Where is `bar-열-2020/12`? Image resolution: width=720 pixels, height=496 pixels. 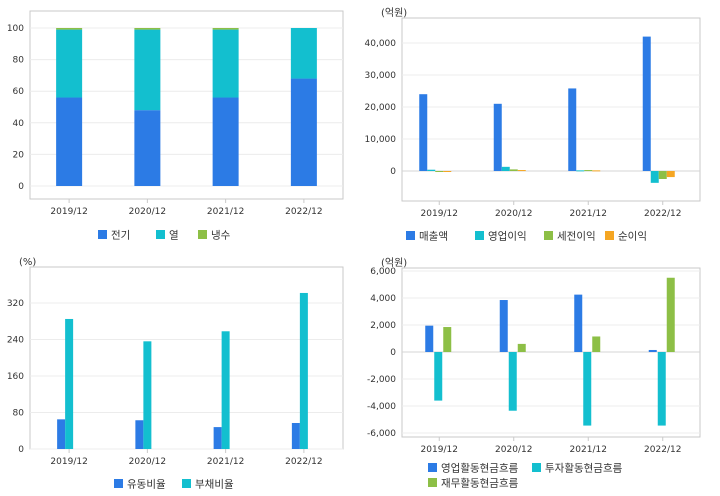
bar-열-2020/12 is located at coordinates (147, 70).